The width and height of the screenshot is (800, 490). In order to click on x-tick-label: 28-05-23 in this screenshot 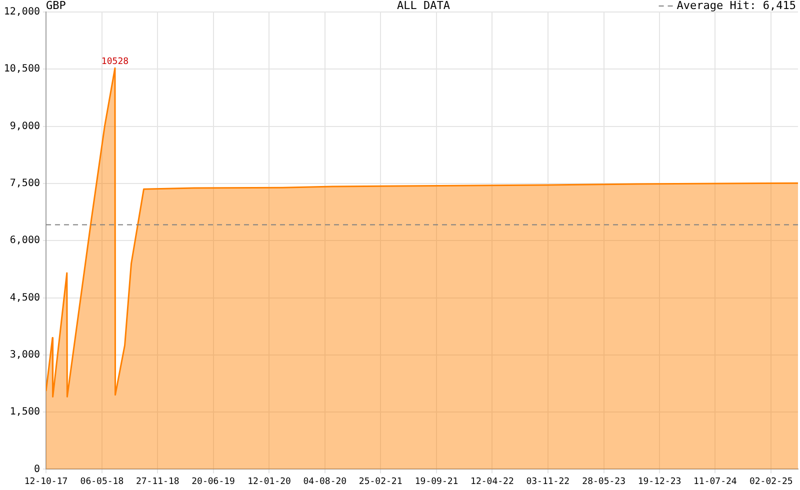, I will do `click(604, 481)`.